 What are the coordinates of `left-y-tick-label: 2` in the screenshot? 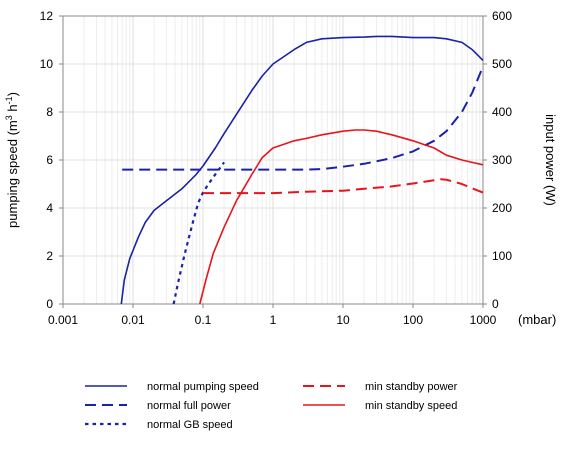 It's located at (49, 256).